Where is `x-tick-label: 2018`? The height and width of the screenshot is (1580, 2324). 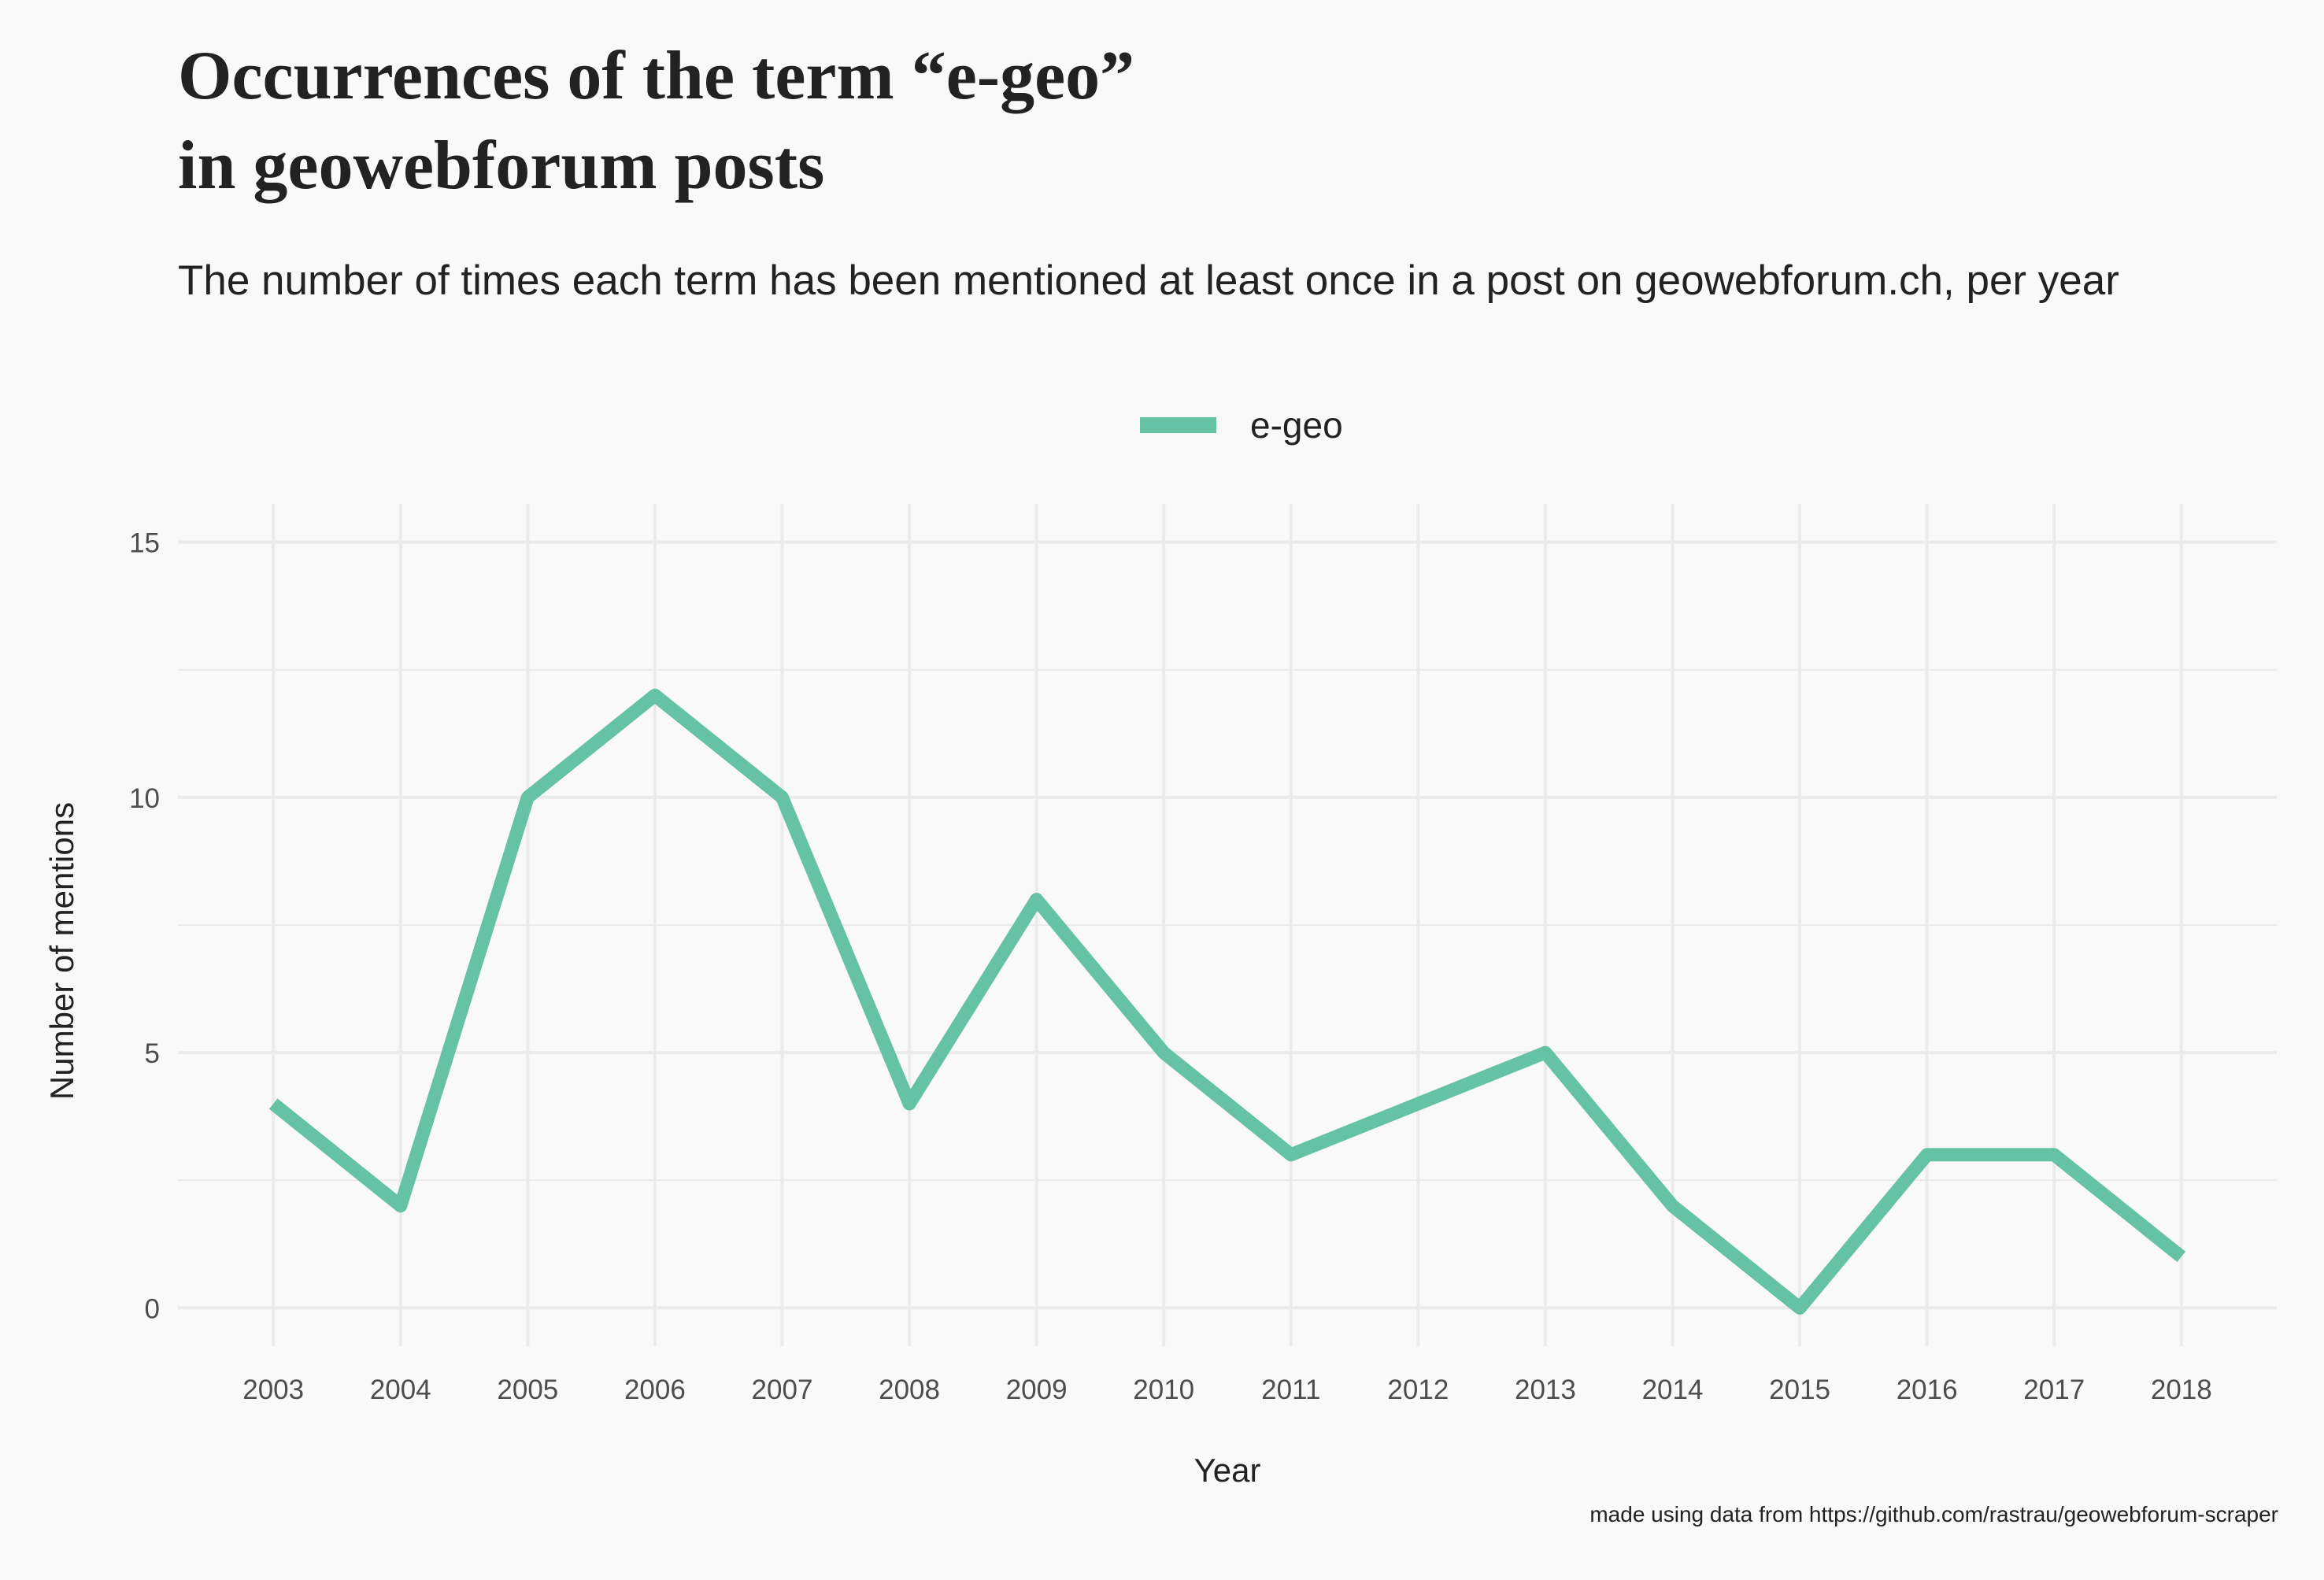
x-tick-label: 2018 is located at coordinates (2181, 1390).